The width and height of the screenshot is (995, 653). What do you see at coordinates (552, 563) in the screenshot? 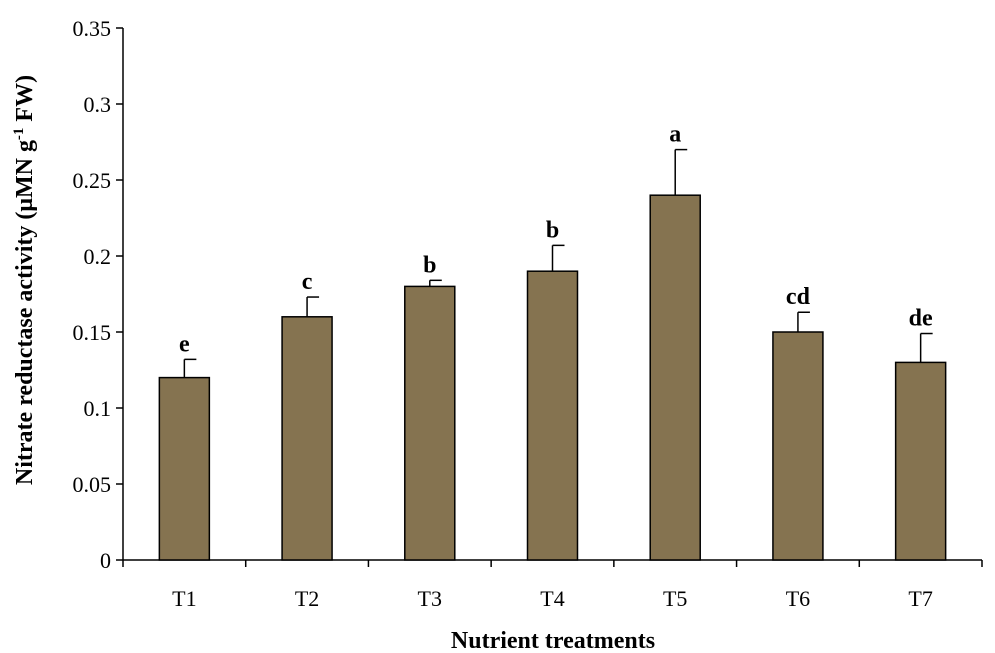
I see `x-axis-ticks` at bounding box center [552, 563].